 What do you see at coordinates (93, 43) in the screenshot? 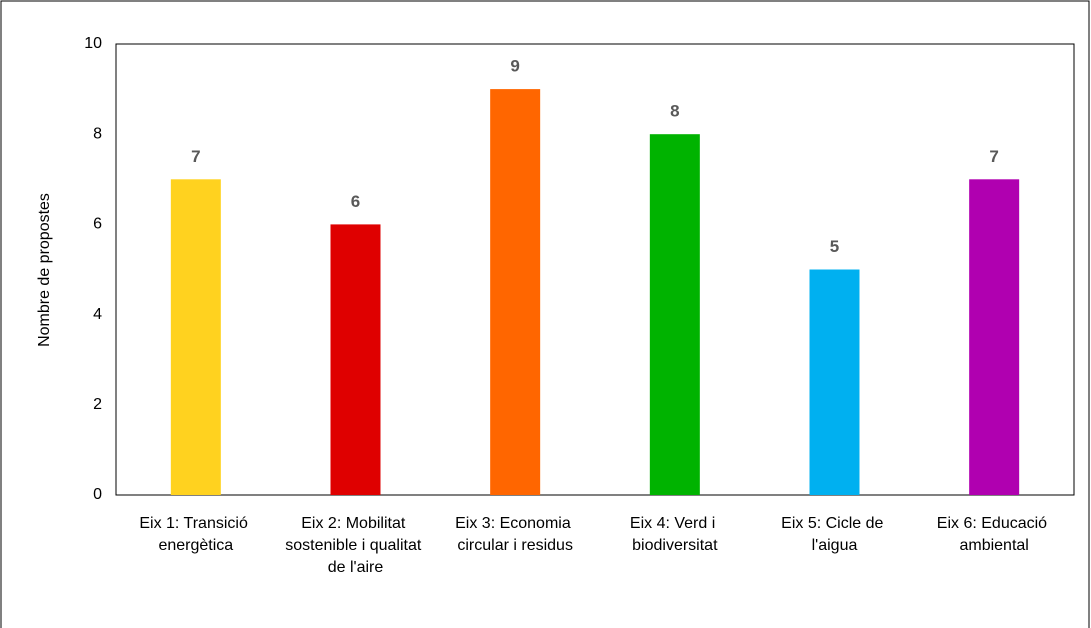
I see `y-tick-label: 10` at bounding box center [93, 43].